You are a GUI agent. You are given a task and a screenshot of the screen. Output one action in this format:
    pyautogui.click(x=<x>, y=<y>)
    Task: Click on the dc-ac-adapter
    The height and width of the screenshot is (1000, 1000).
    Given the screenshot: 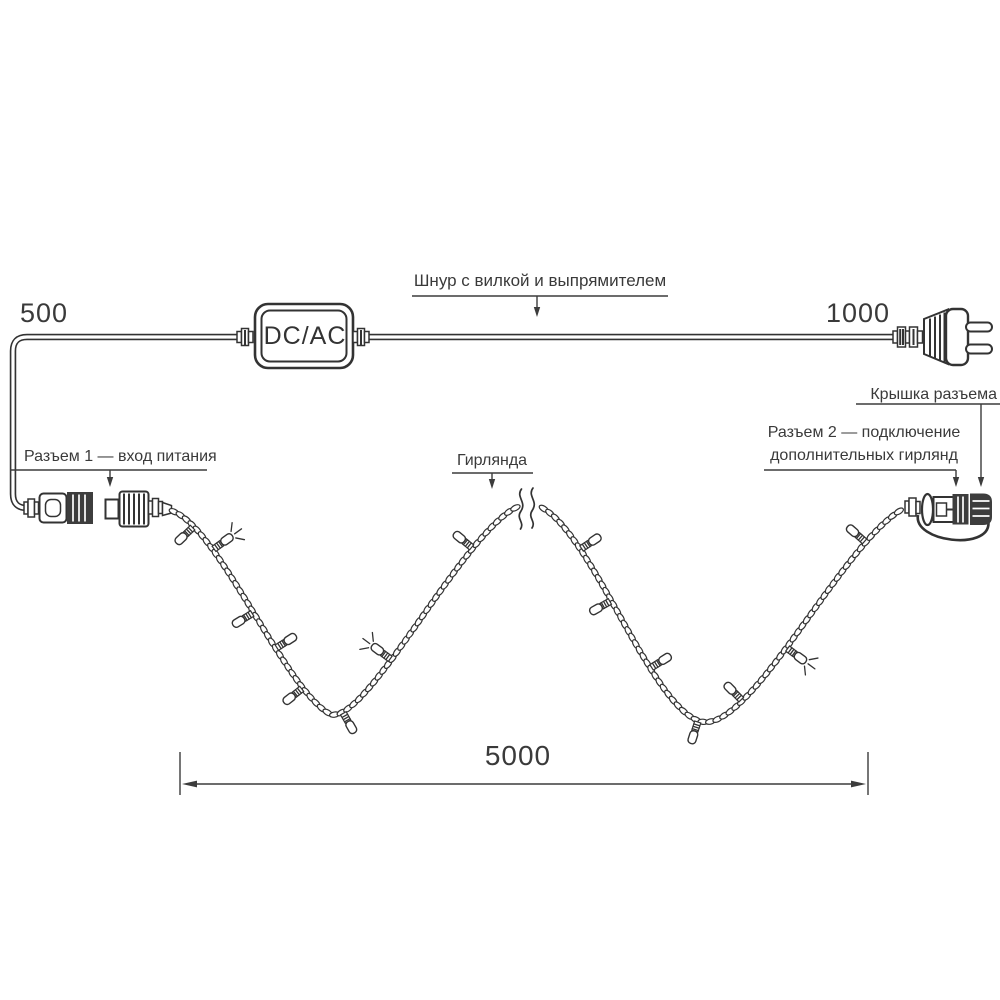 What is the action you would take?
    pyautogui.click(x=303, y=336)
    